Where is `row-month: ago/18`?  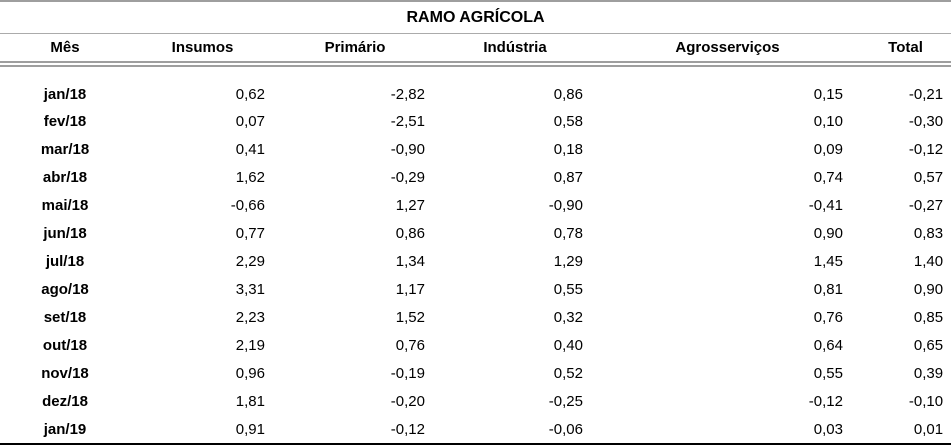 row-month: ago/18 is located at coordinates (65, 289).